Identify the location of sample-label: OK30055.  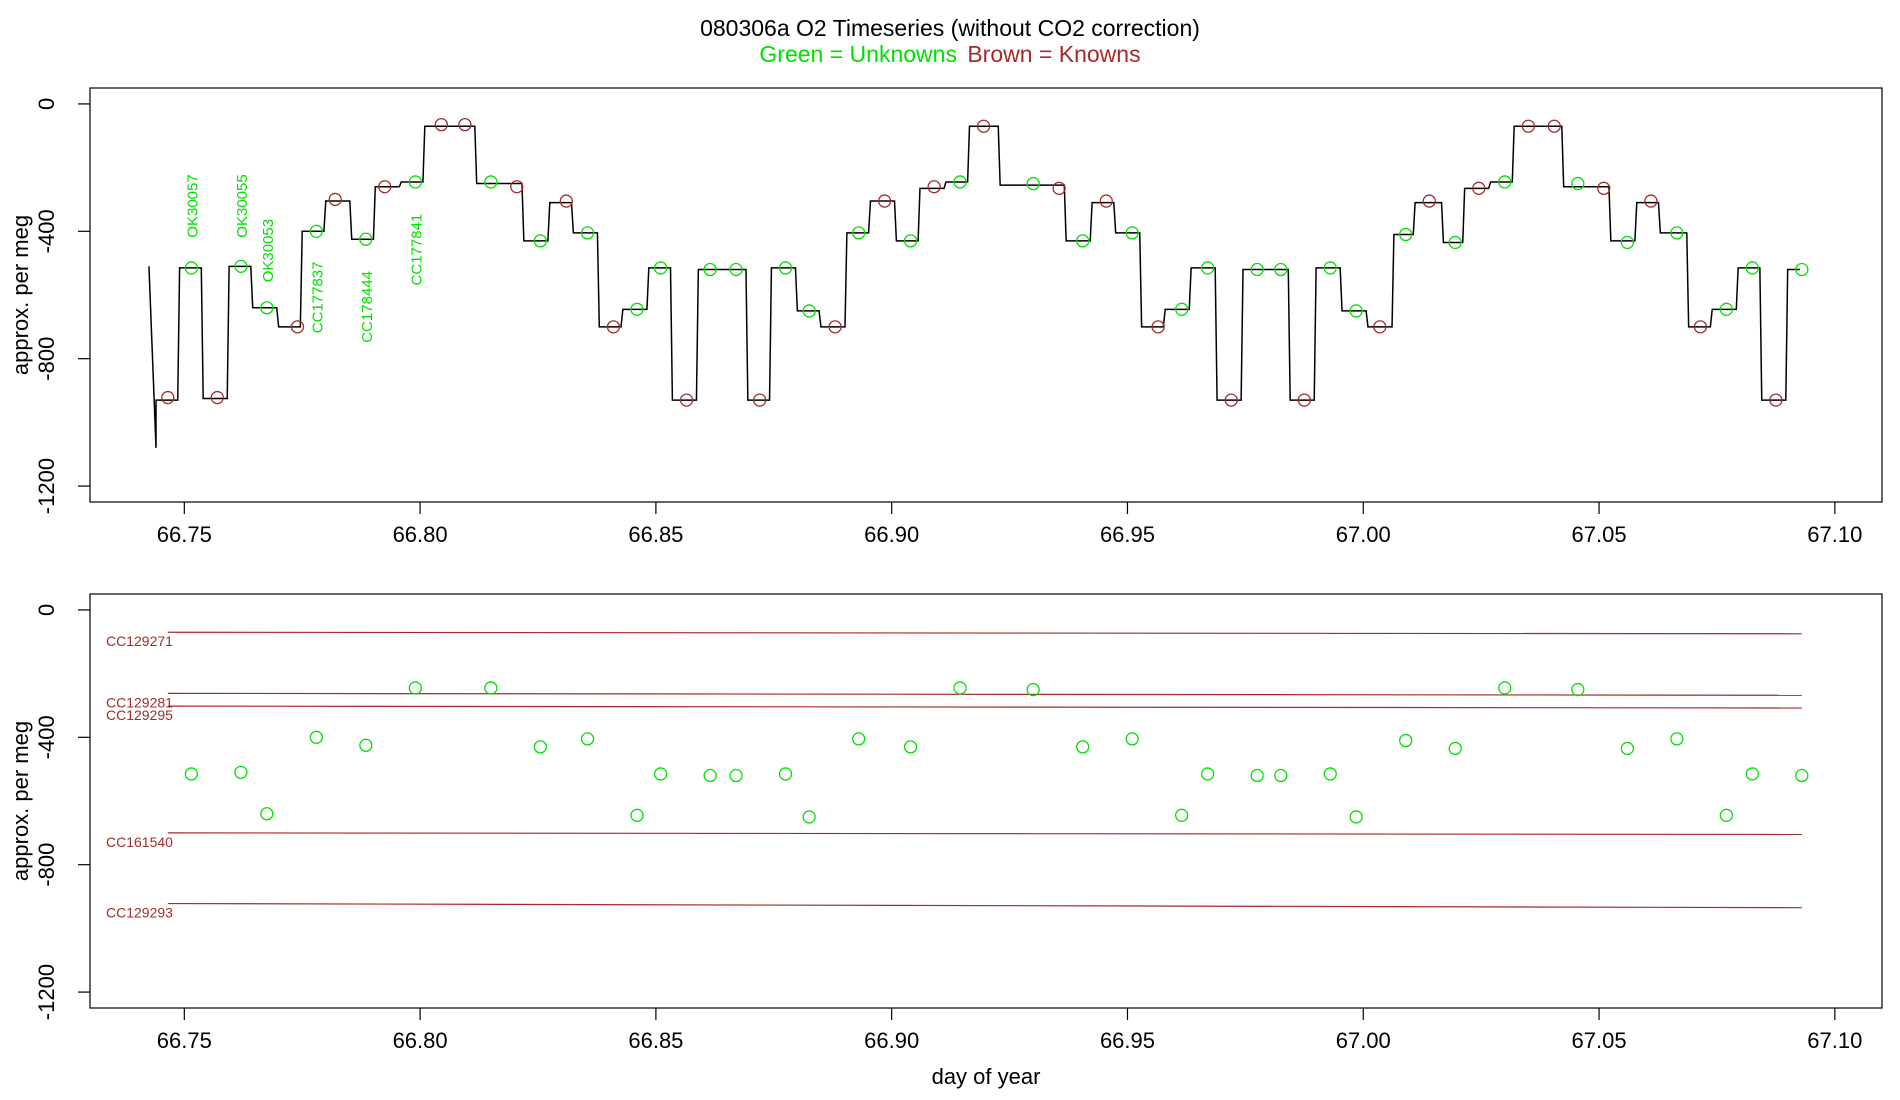
(242, 205).